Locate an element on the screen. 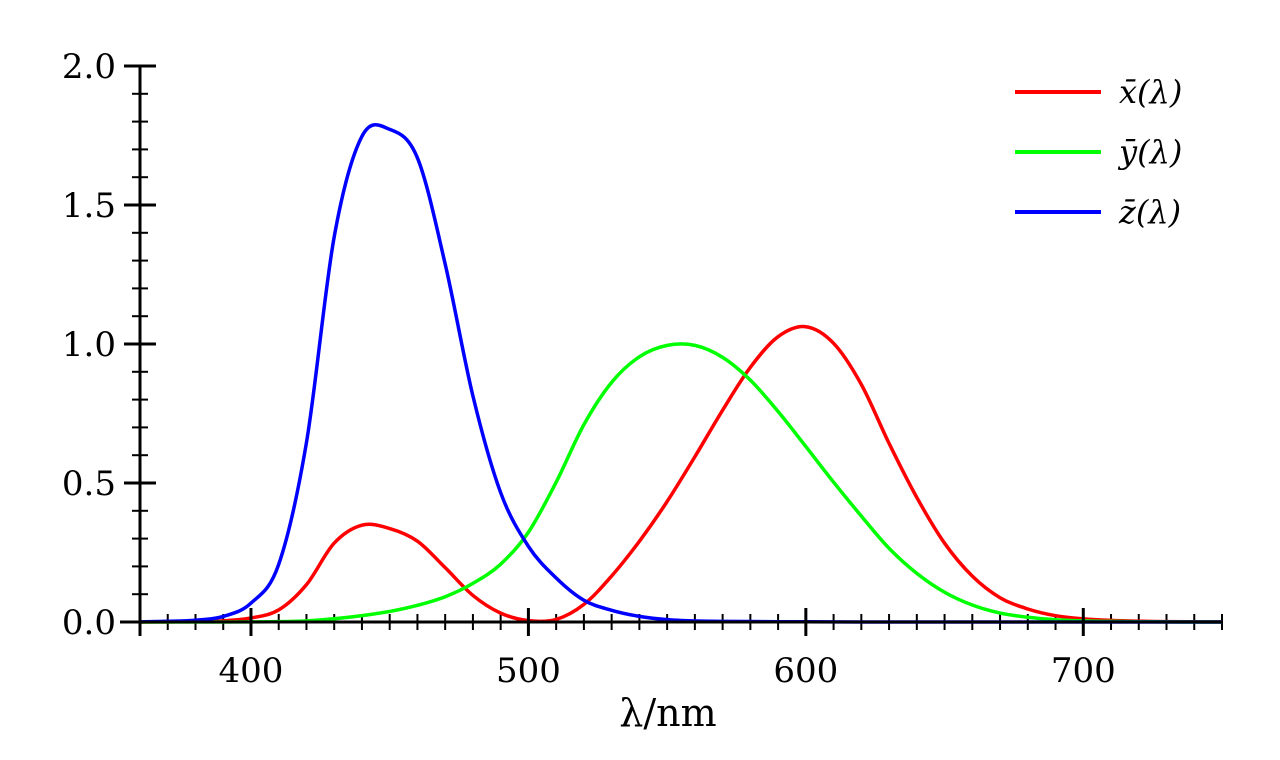 This screenshot has width=1280, height=760. y-ticks: 0.0 0.5 1.0 1.5 2.0 is located at coordinates (109, 345).